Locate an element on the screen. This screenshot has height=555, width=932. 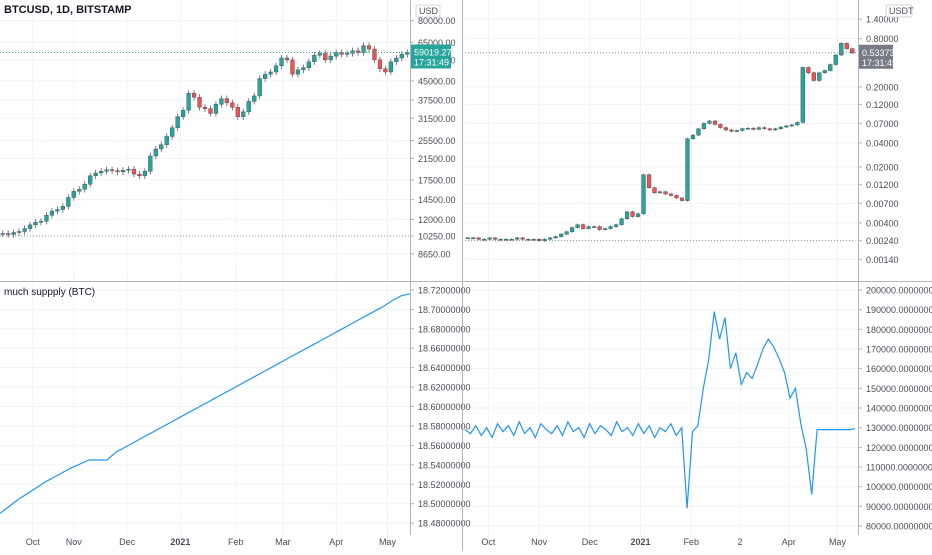
y-tick-label: 17500.00 is located at coordinates (437, 180).